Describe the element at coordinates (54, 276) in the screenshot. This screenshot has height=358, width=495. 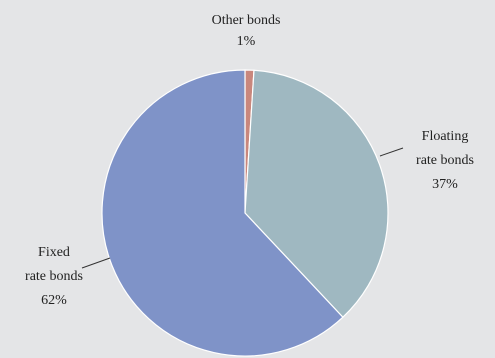
I see `slice-label-fixed-rate-bonds-line-2: rate bonds` at that location.